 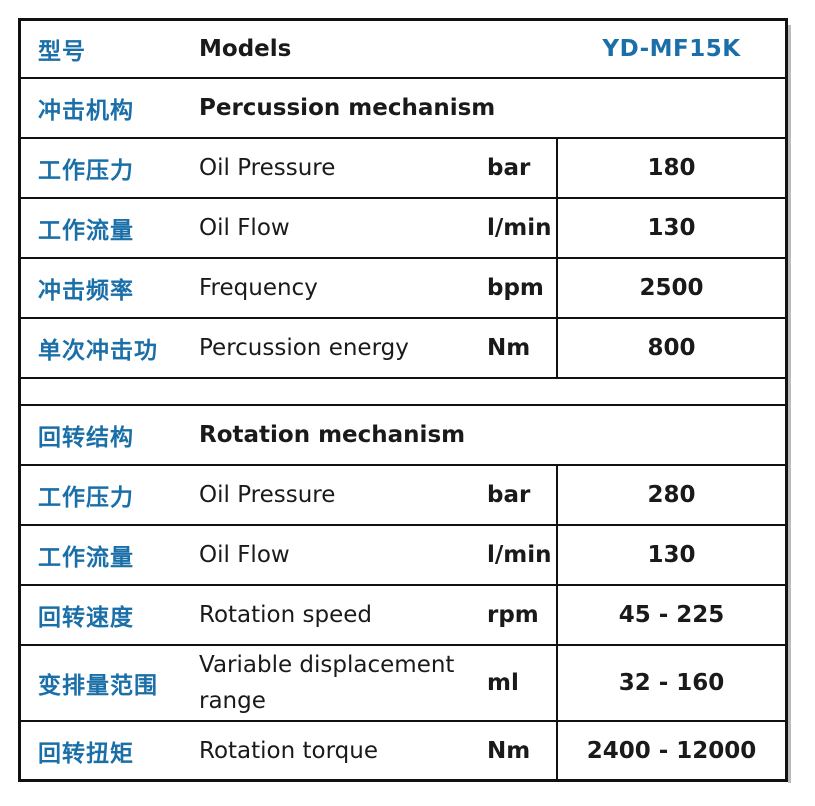 What do you see at coordinates (403, 289) in the screenshot?
I see `table-row: 冲击频率 Frequency bpm 2500` at bounding box center [403, 289].